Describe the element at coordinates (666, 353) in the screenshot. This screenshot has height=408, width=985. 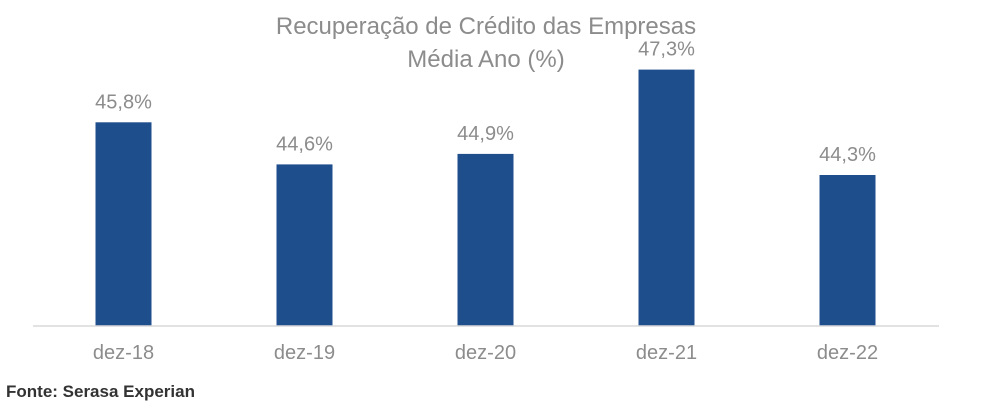
I see `x-tick-label-dez-21: dez-21` at that location.